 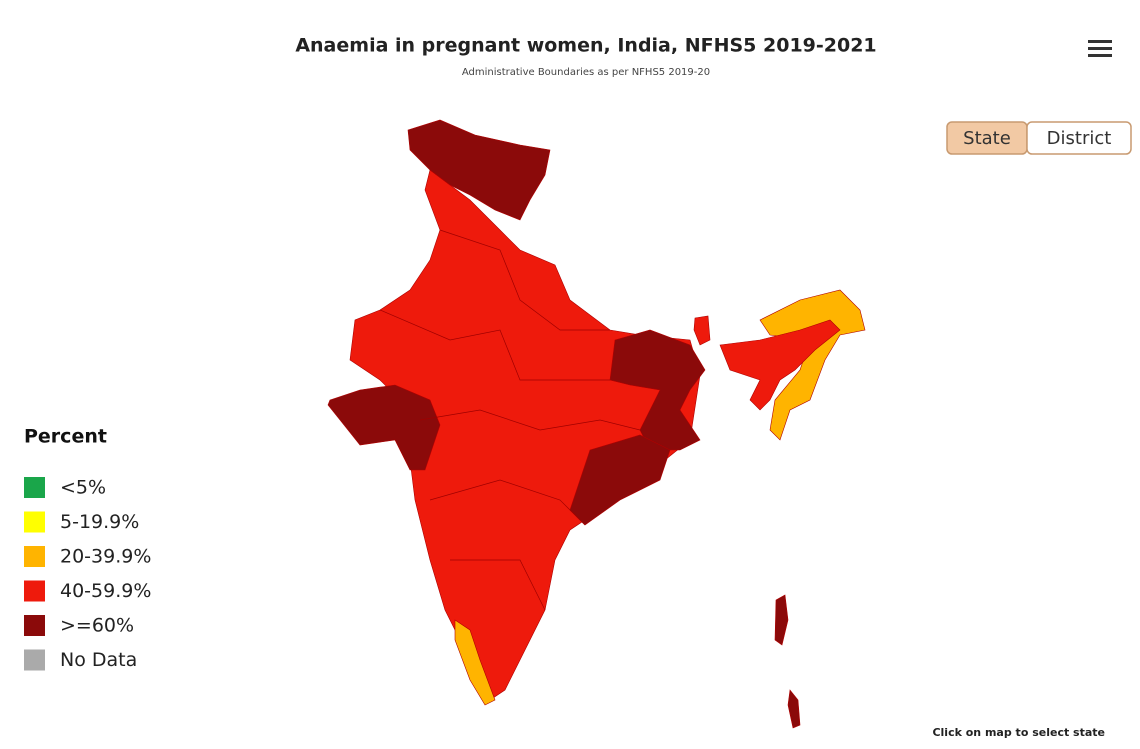 I want to click on menu-button, so click(x=1100, y=48).